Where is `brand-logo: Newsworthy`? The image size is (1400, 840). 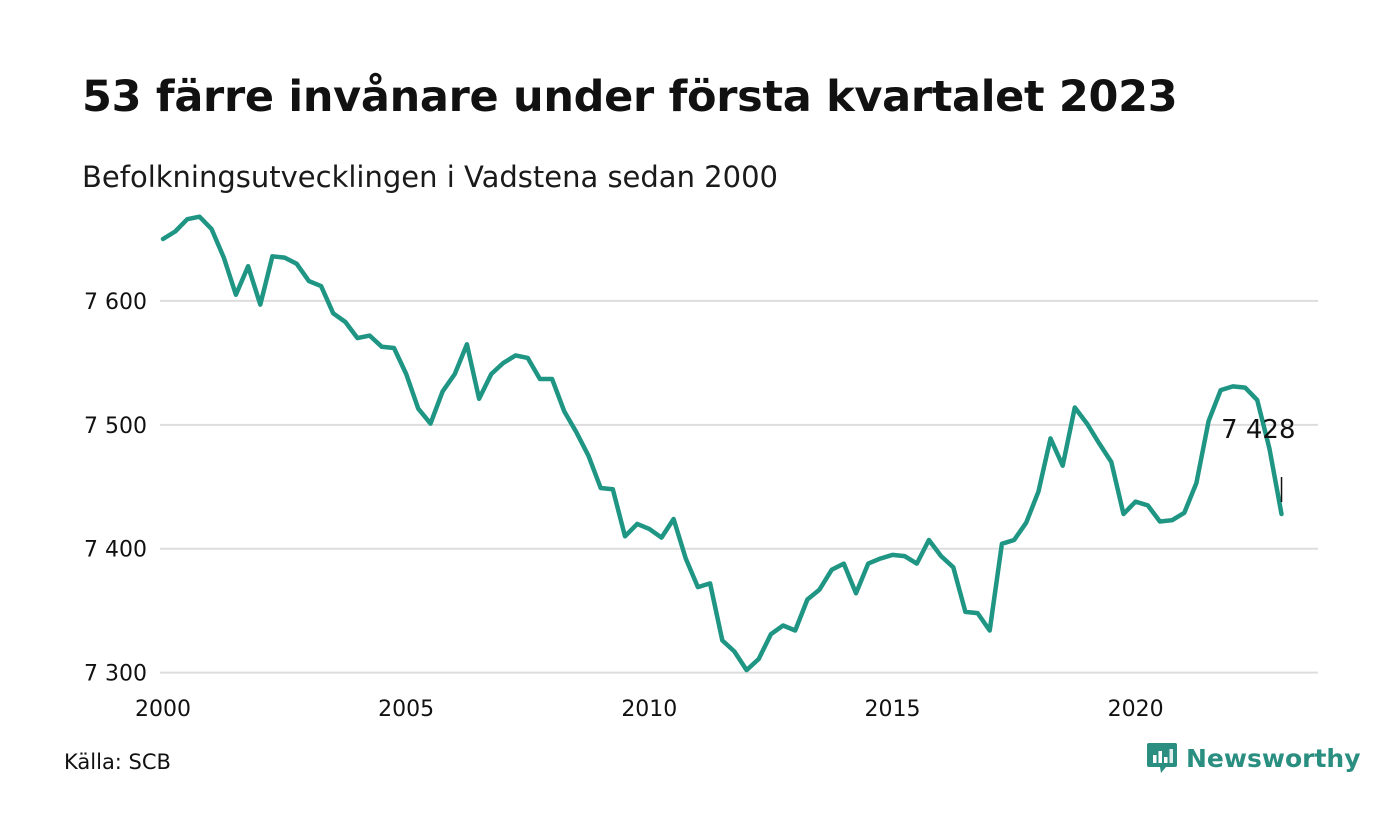
brand-logo: Newsworthy is located at coordinates (1253, 758).